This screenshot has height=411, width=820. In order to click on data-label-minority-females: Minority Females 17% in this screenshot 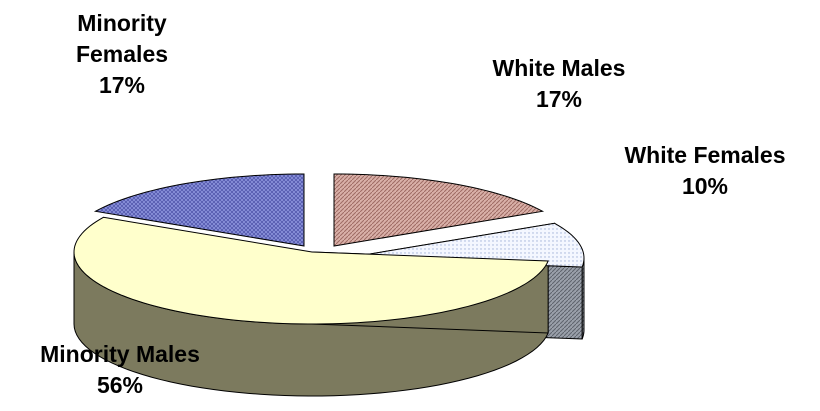, I will do `click(122, 54)`.